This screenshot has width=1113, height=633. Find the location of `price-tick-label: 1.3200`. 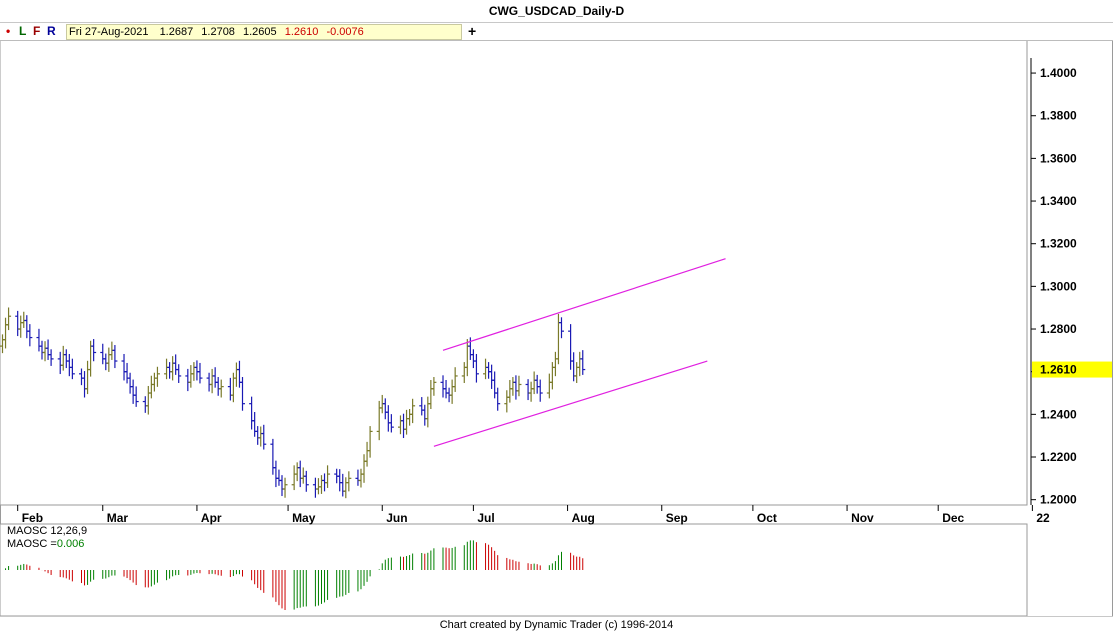

price-tick-label: 1.3200 is located at coordinates (1058, 244).